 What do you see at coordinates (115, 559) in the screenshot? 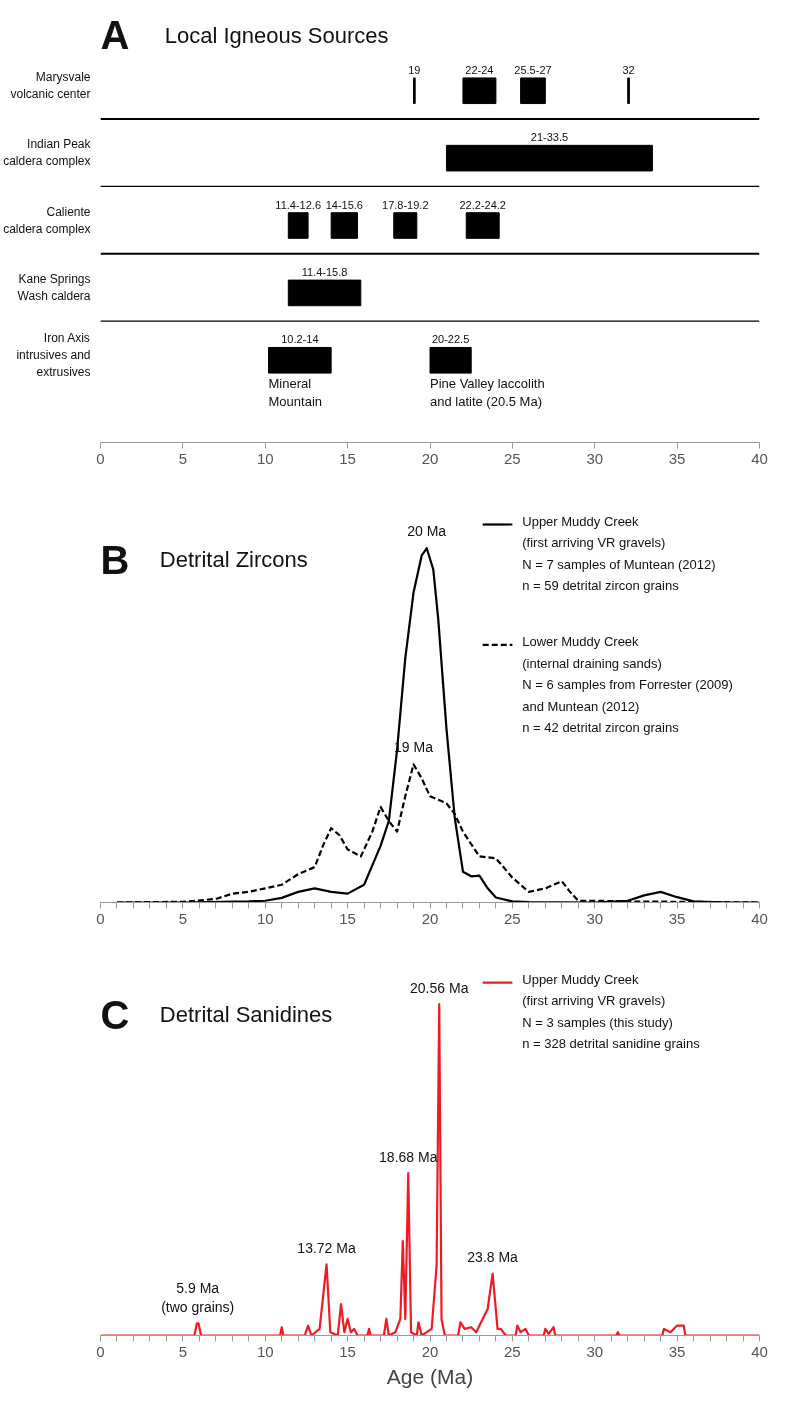
I see `chart-title: B` at bounding box center [115, 559].